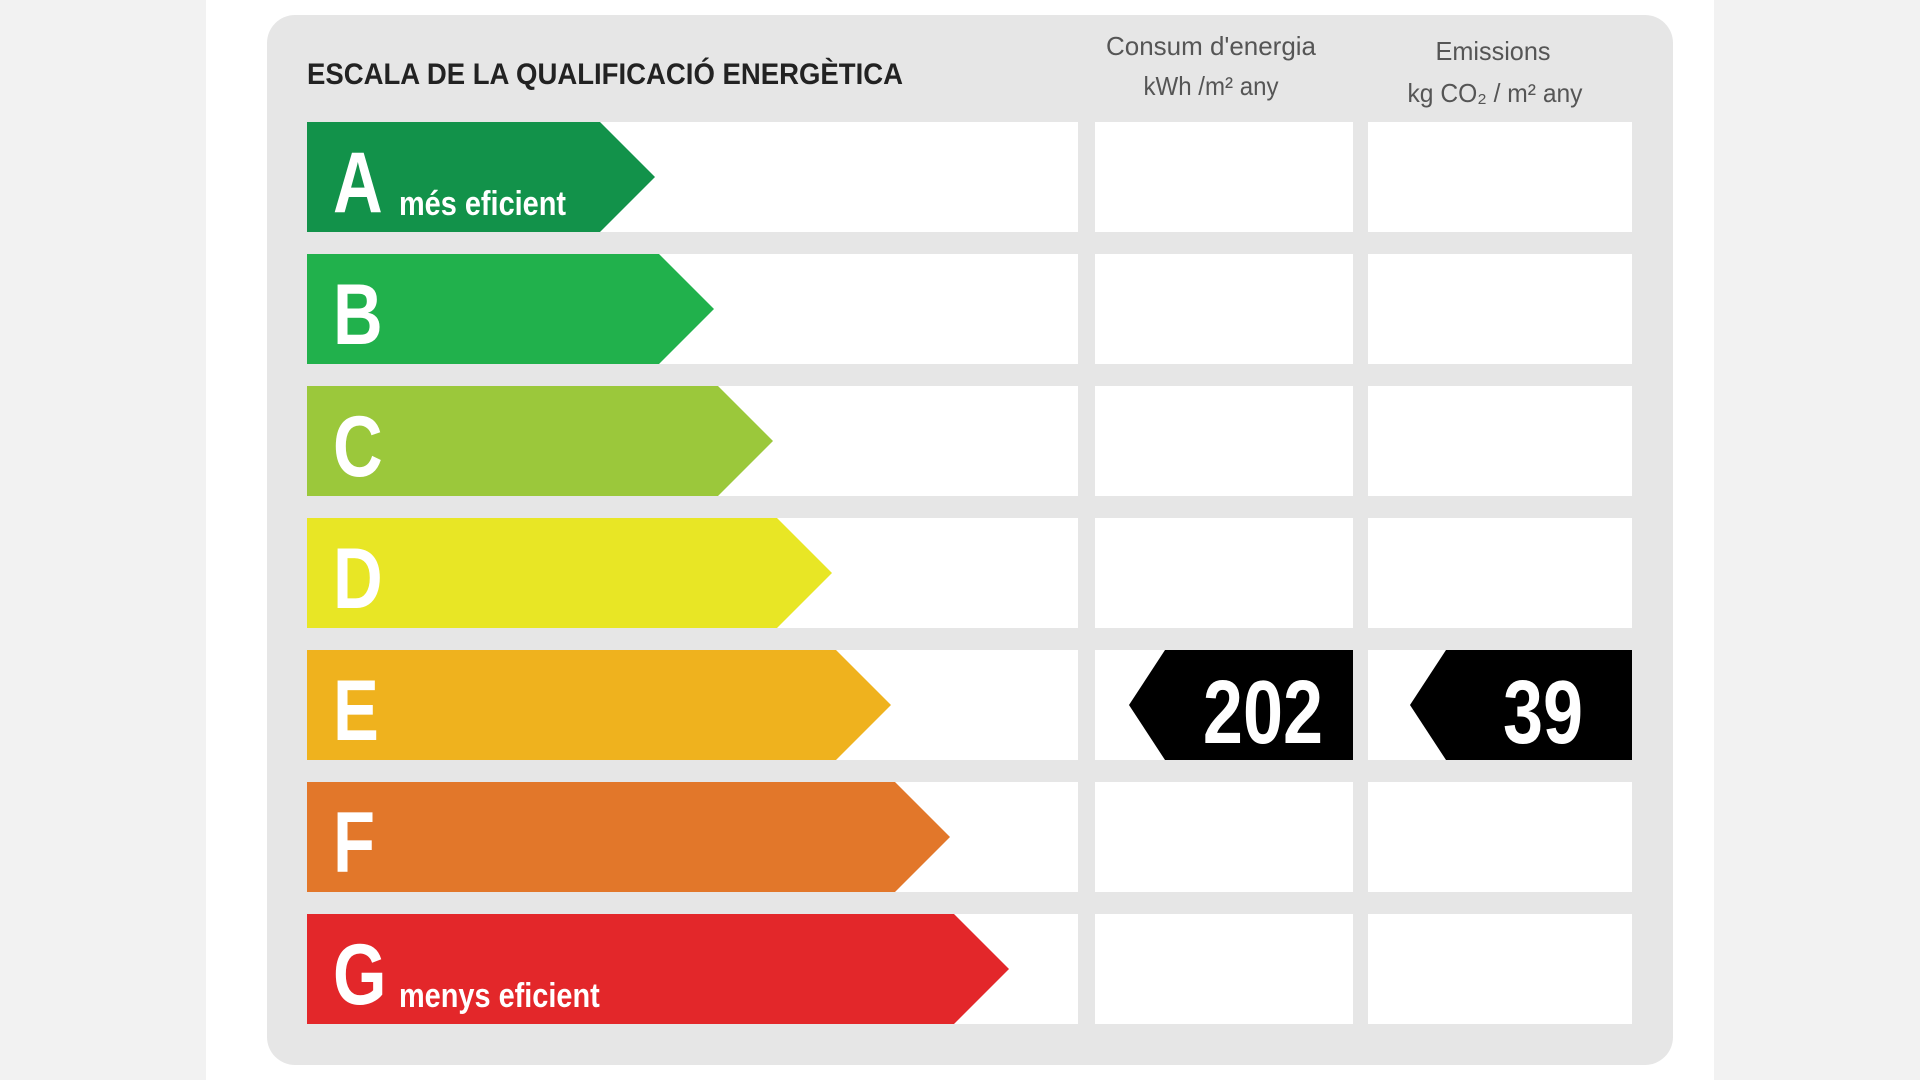 This screenshot has width=1920, height=1080. Describe the element at coordinates (1263, 712) in the screenshot. I see `rating-value: 202` at that location.